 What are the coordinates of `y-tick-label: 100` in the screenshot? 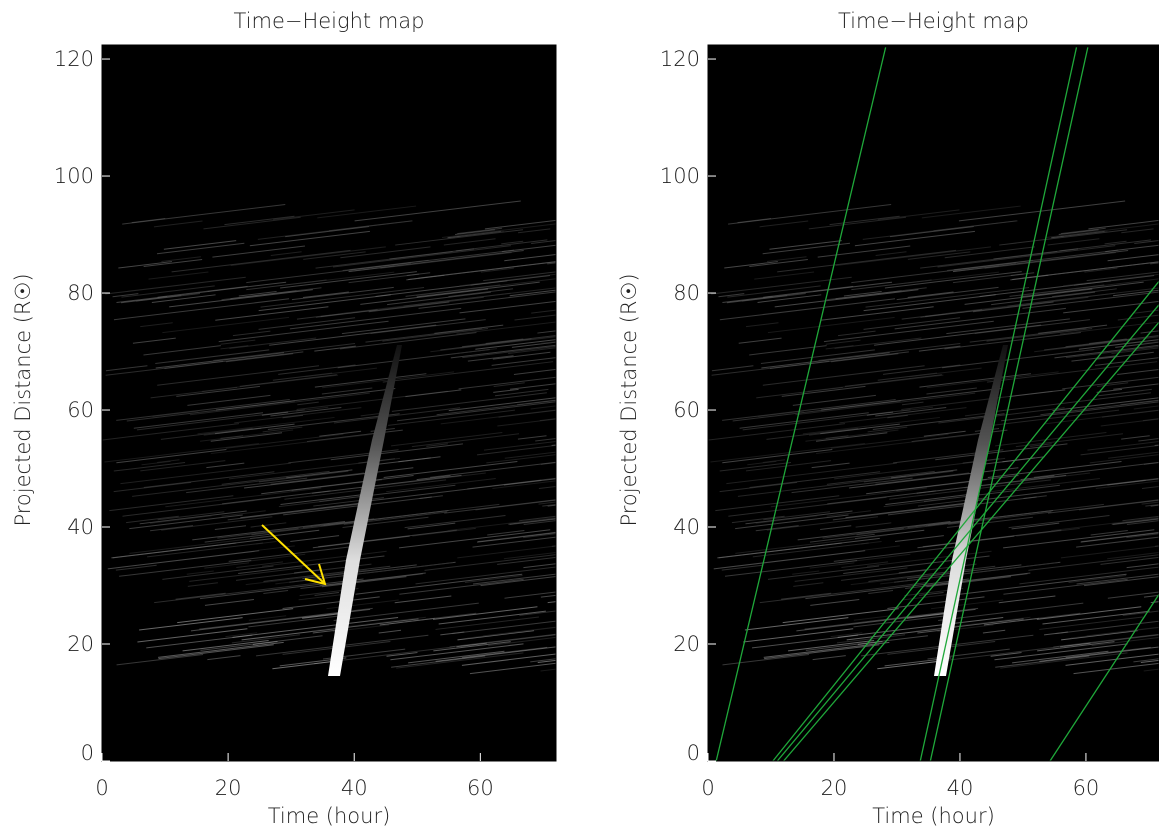 It's located at (680, 176).